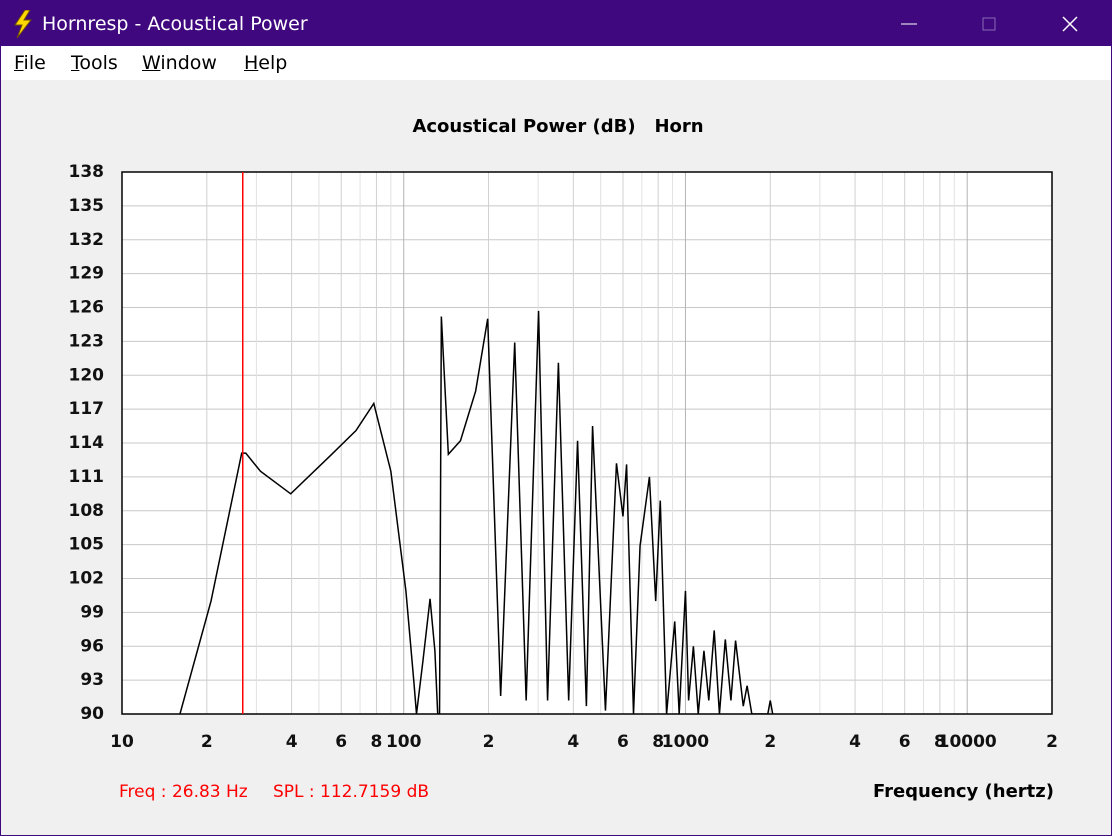 This screenshot has height=836, width=1112. I want to click on y-tick-label: 132, so click(87, 240).